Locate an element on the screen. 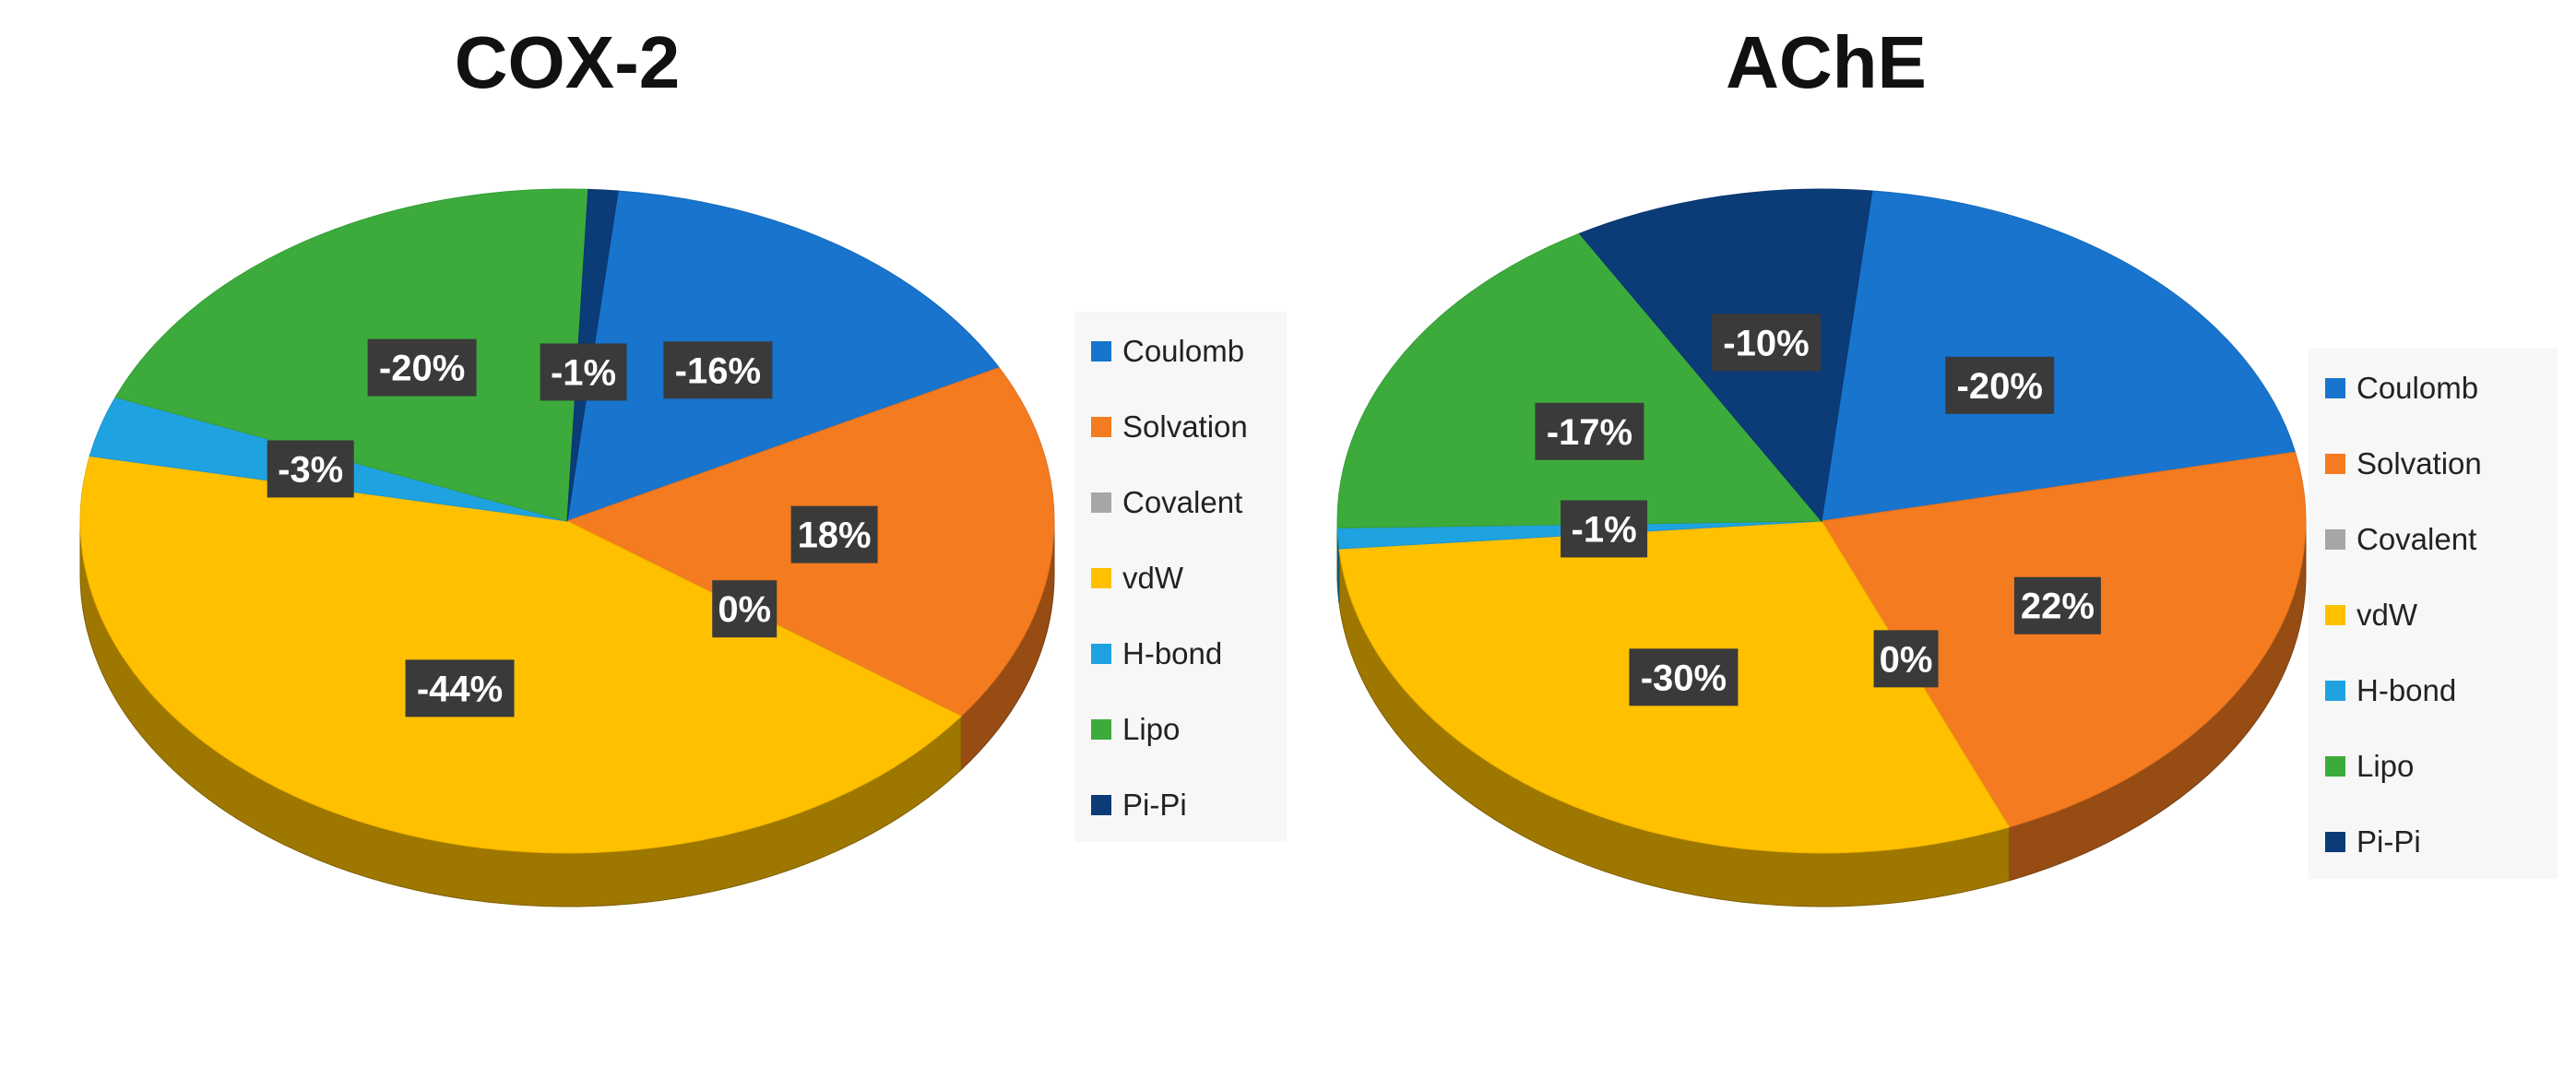 The image size is (2576, 1079). data-label-h-bond: -1% is located at coordinates (1604, 529).